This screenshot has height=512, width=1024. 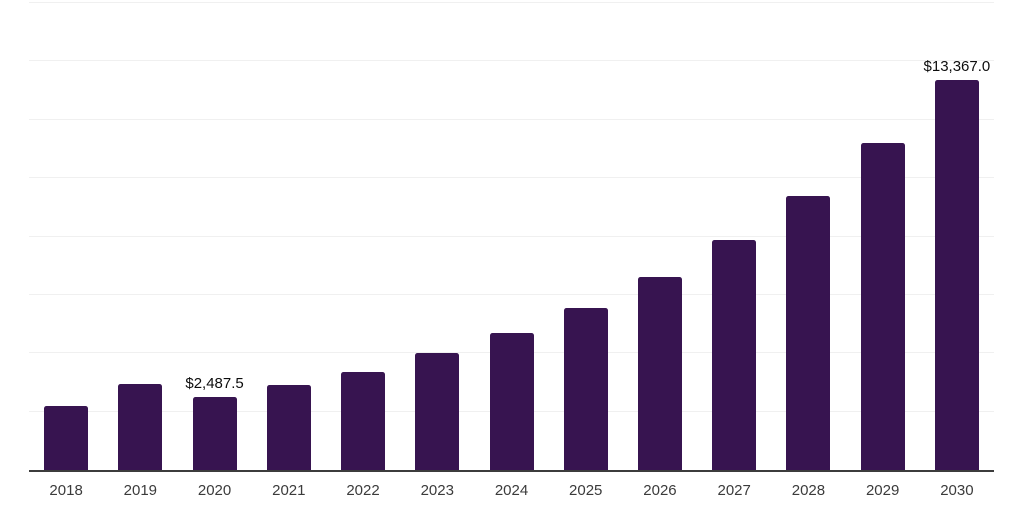 What do you see at coordinates (659, 373) in the screenshot?
I see `bar-2026` at bounding box center [659, 373].